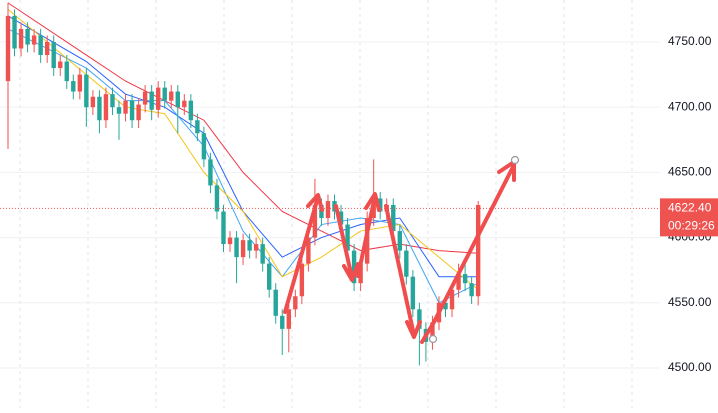 The height and width of the screenshot is (413, 718). What do you see at coordinates (690, 172) in the screenshot?
I see `y-tick-label: 4650.00` at bounding box center [690, 172].